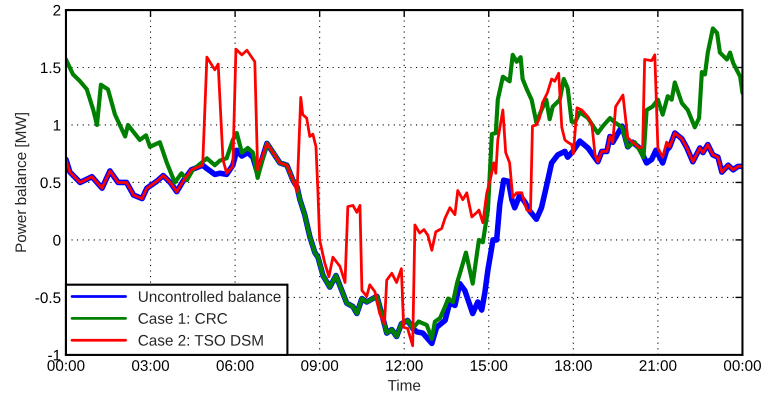 This screenshot has height=401, width=767. I want to click on y-tick-label: -1, so click(54, 355).